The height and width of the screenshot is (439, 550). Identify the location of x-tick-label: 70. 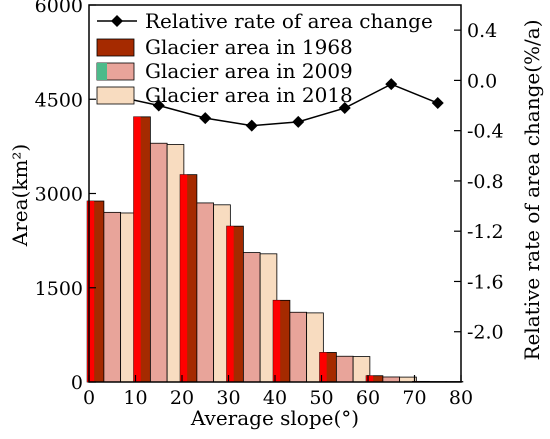
(414, 398).